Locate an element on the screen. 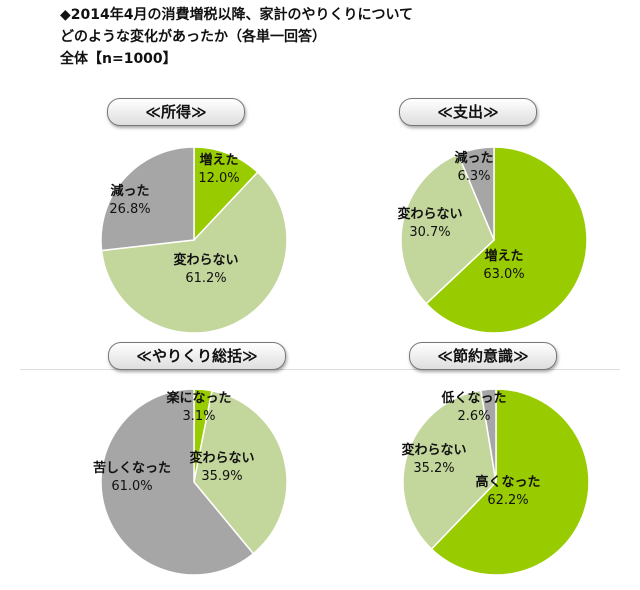 This screenshot has width=640, height=590. pie-chart-income: 増えた 12.0% 変わらない 61.2% 減った 26.8% is located at coordinates (194, 240).